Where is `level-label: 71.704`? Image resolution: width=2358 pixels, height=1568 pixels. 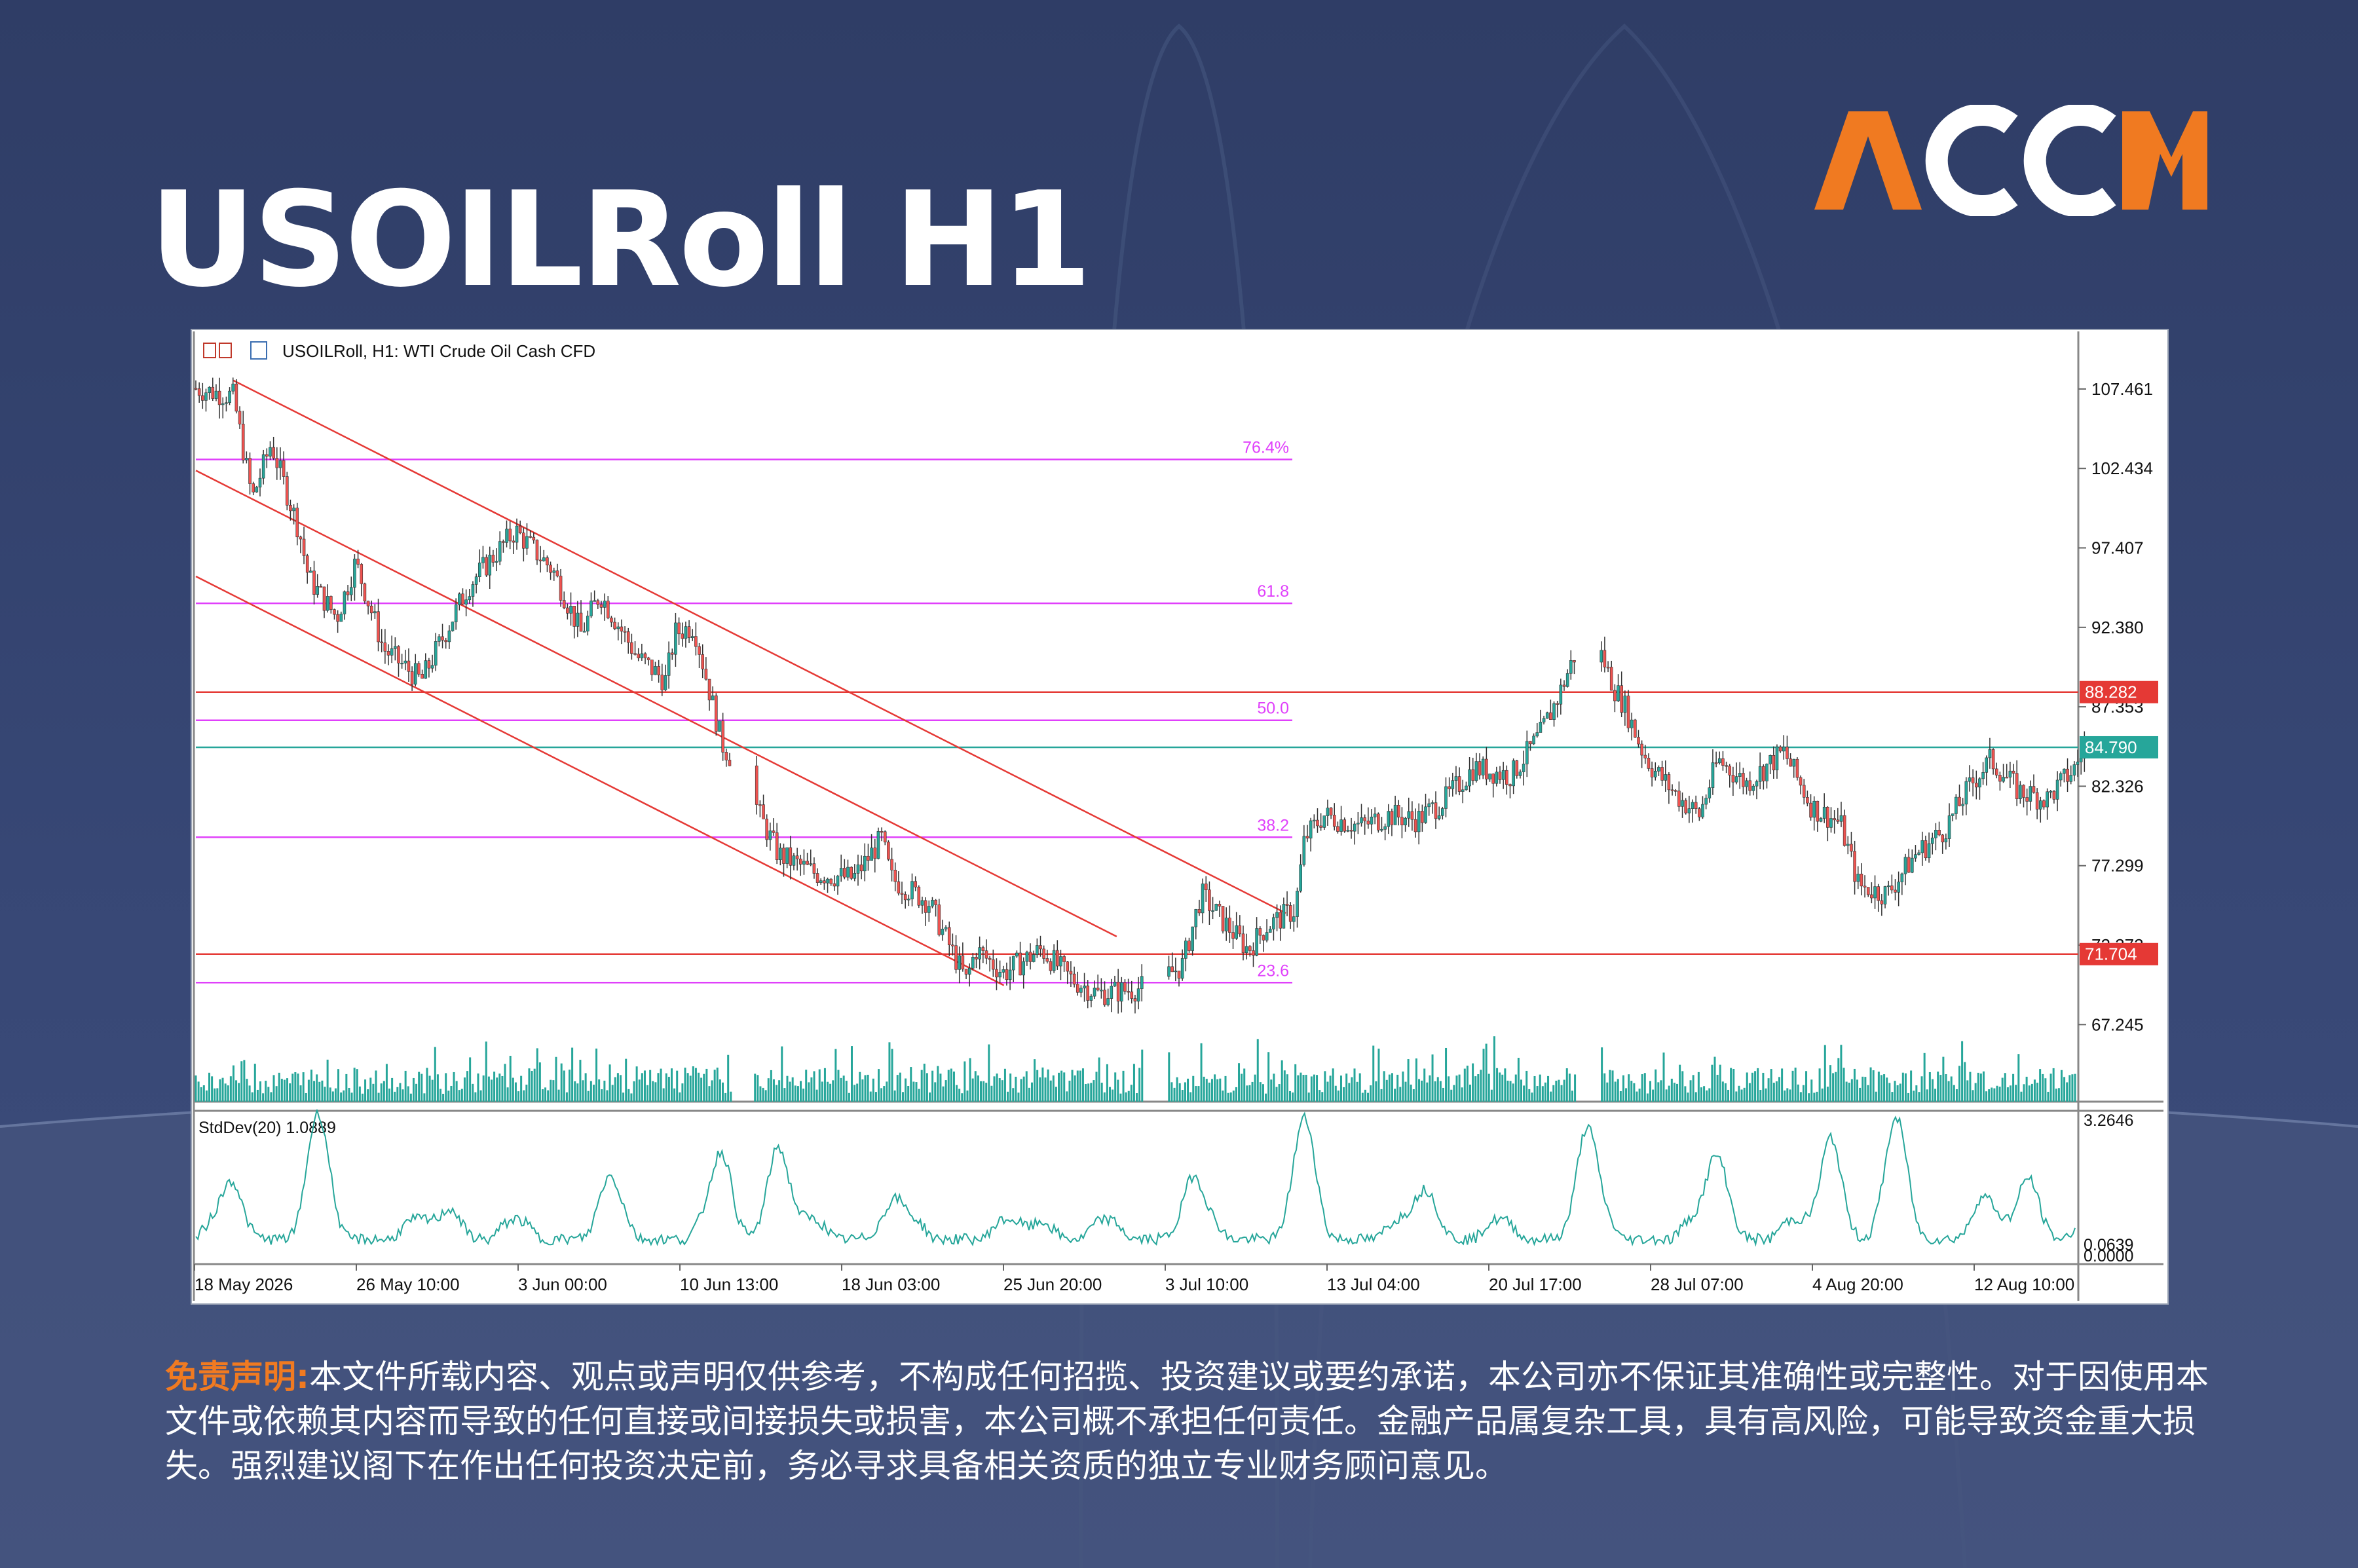 level-label: 71.704 is located at coordinates (2111, 954).